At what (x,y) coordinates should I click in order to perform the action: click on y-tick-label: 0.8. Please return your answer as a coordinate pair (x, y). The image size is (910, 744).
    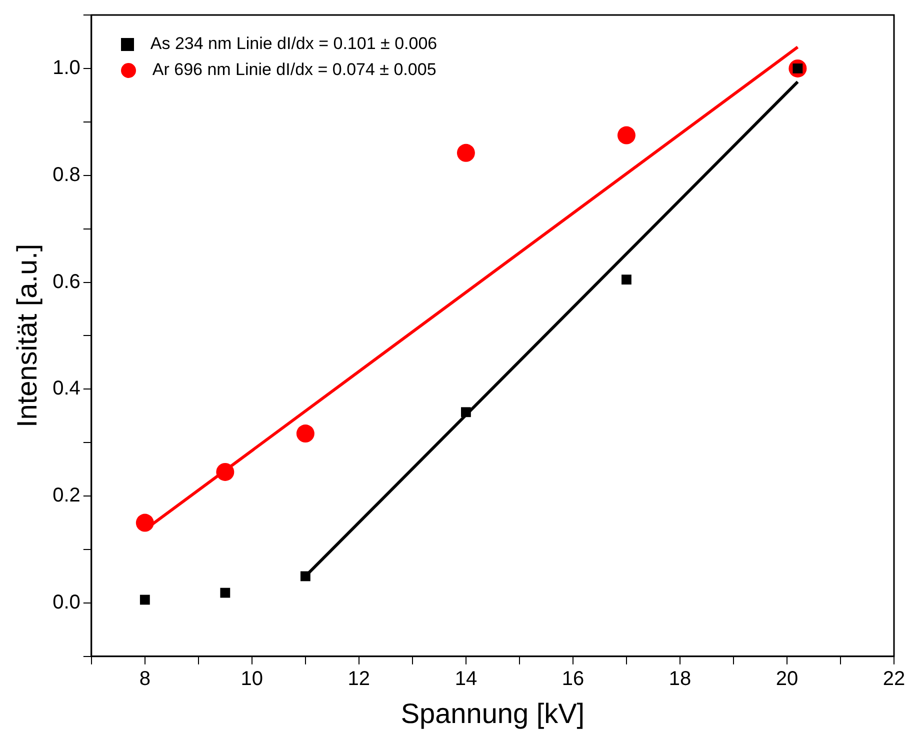
    Looking at the image, I should click on (66, 175).